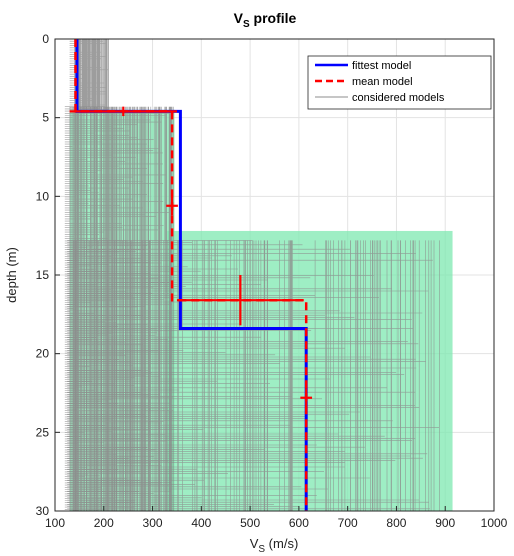  Describe the element at coordinates (43, 275) in the screenshot. I see `y-tick-label: 15` at that location.